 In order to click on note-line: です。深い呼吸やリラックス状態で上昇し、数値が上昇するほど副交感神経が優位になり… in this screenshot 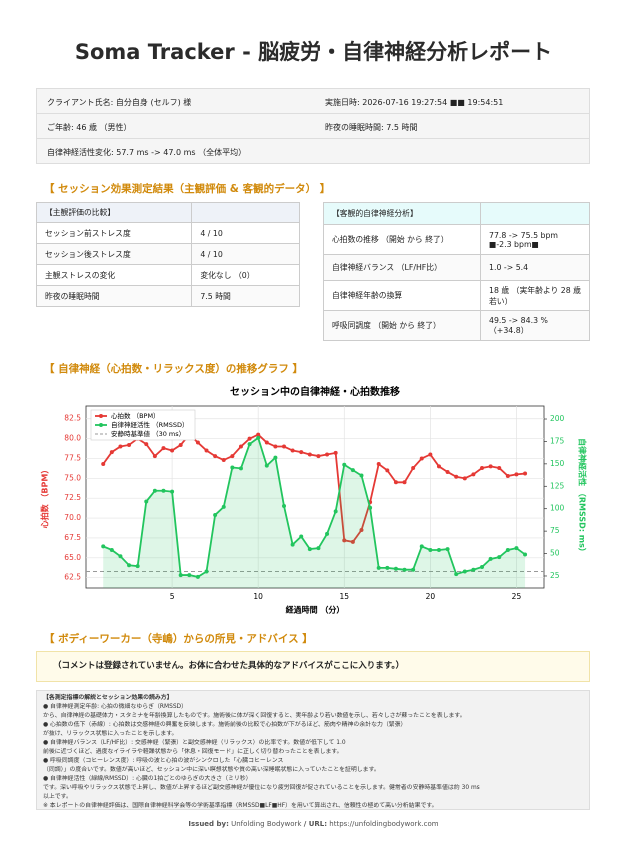, I will do `click(261, 788)`.